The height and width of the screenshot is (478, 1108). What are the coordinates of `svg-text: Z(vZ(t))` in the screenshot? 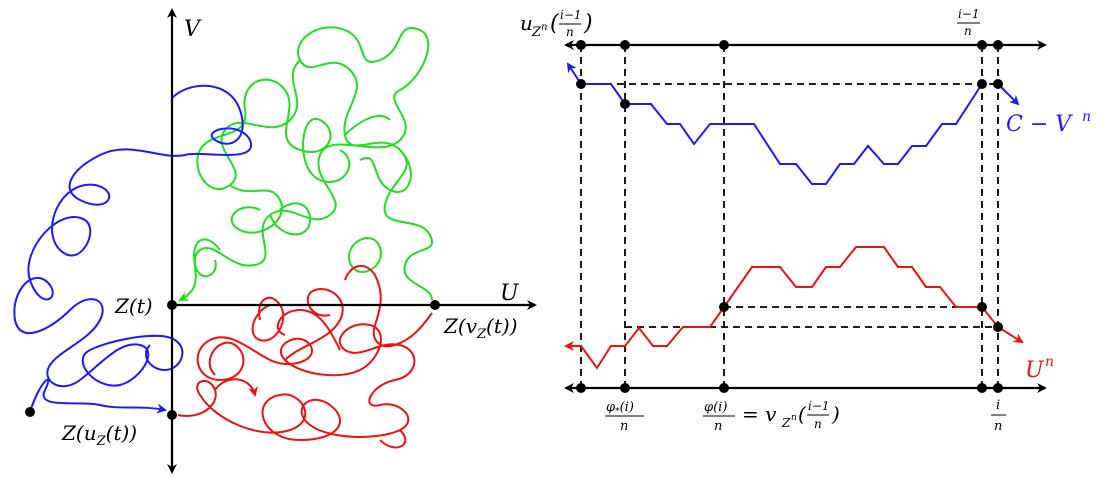 It's located at (480, 328).